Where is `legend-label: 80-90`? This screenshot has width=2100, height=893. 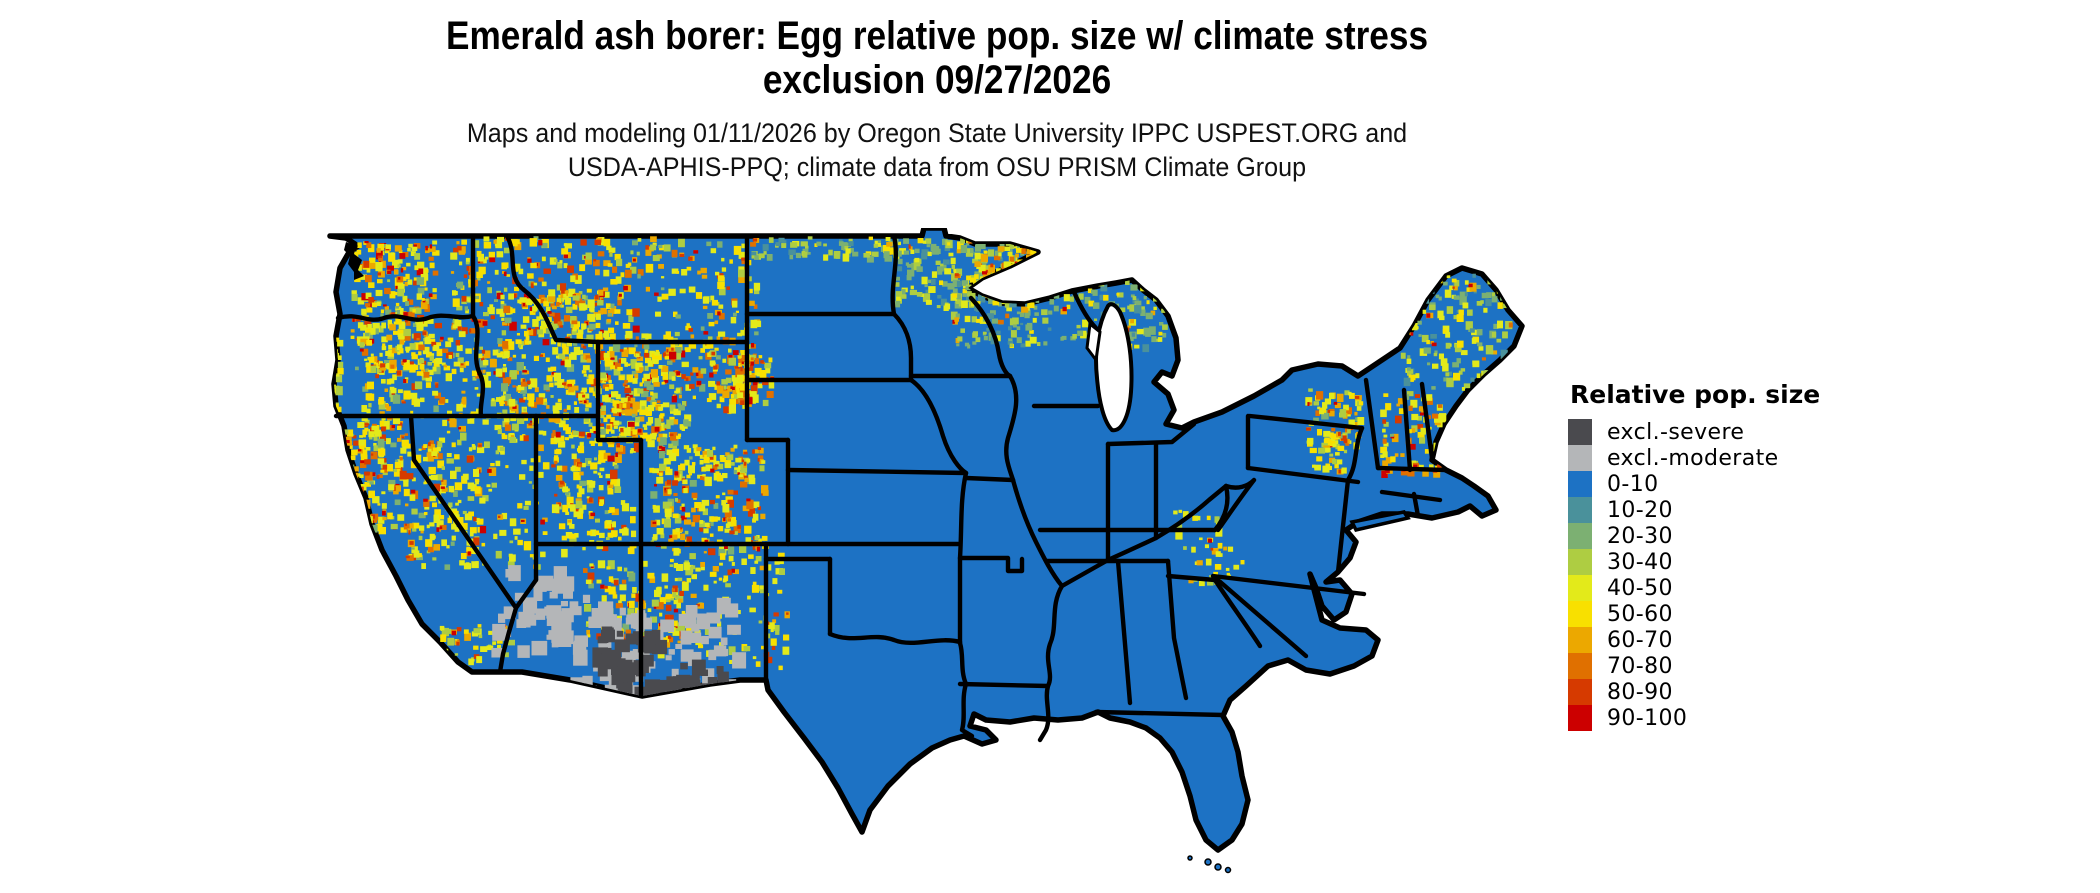
legend-label: 80-90 is located at coordinates (1640, 692).